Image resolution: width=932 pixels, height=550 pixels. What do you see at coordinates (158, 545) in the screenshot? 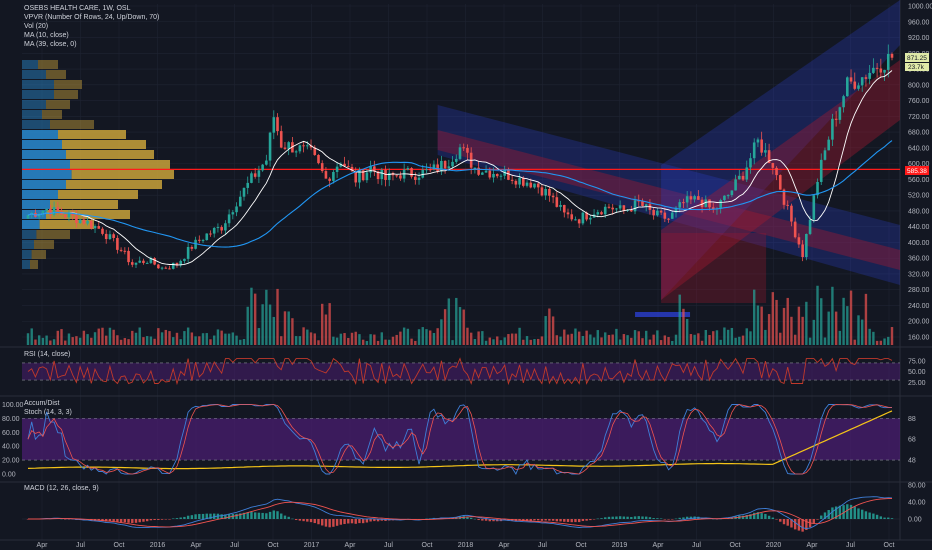
I see `time-tick-label: 2016` at bounding box center [158, 545].